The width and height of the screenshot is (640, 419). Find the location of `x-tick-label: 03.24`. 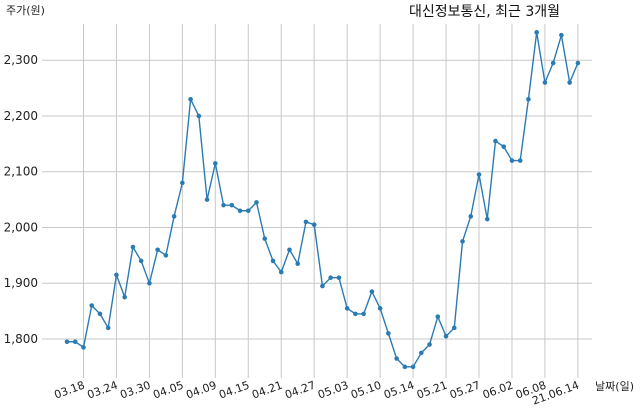

x-tick-label: 03.24 is located at coordinates (102, 390).